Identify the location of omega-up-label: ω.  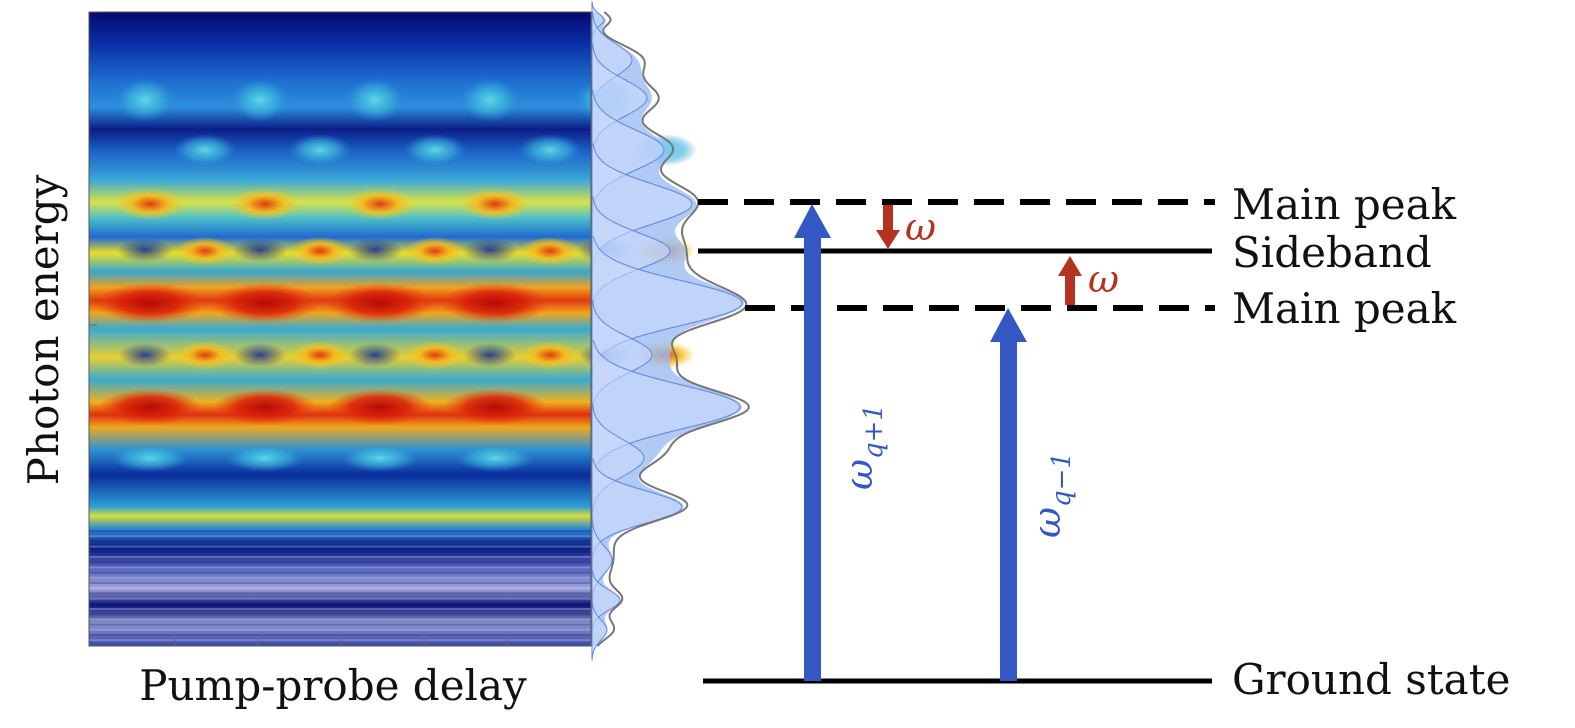
(1103, 279).